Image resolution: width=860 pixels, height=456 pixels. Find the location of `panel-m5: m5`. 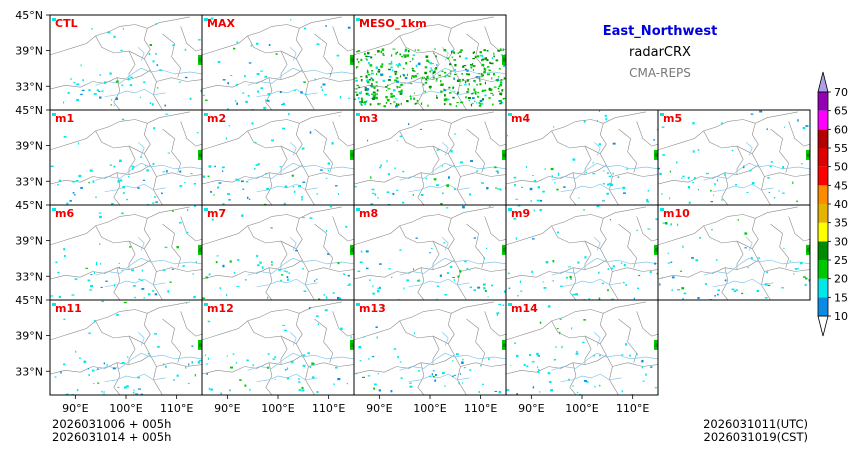

panel-m5: m5 is located at coordinates (734, 157).